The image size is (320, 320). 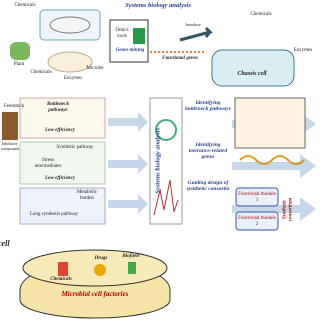 I want to click on plant-icon, so click(x=20, y=51).